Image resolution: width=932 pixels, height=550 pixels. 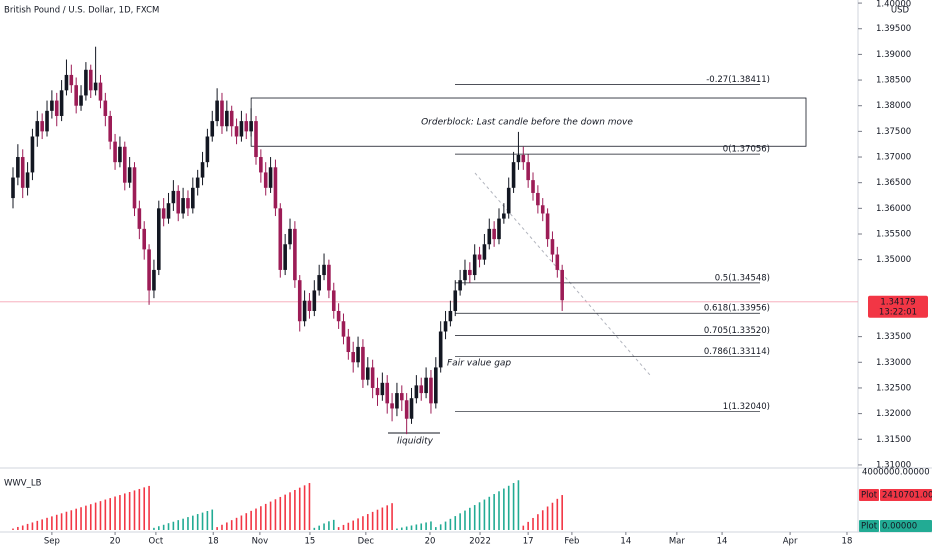 What do you see at coordinates (260, 542) in the screenshot?
I see `x-tick-label: Nov` at bounding box center [260, 542].